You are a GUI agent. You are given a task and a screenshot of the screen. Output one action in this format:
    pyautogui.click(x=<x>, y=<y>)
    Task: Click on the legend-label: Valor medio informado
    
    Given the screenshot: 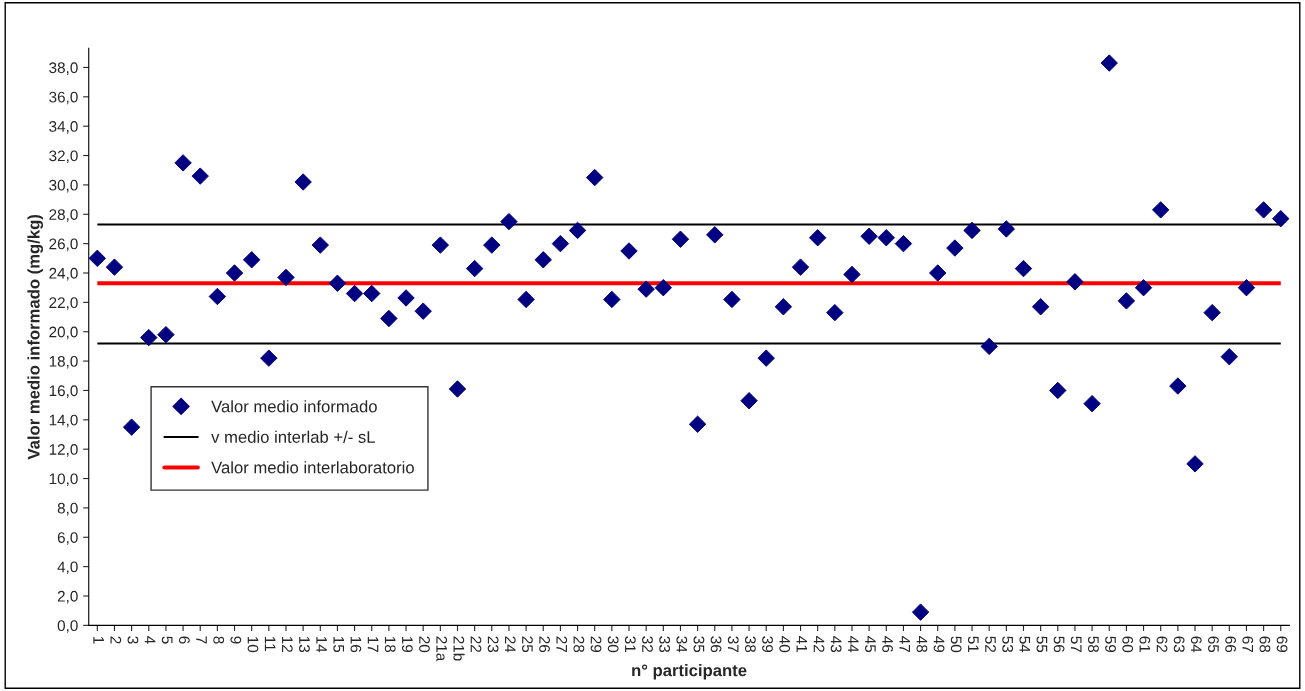 What is the action you would take?
    pyautogui.click(x=294, y=406)
    